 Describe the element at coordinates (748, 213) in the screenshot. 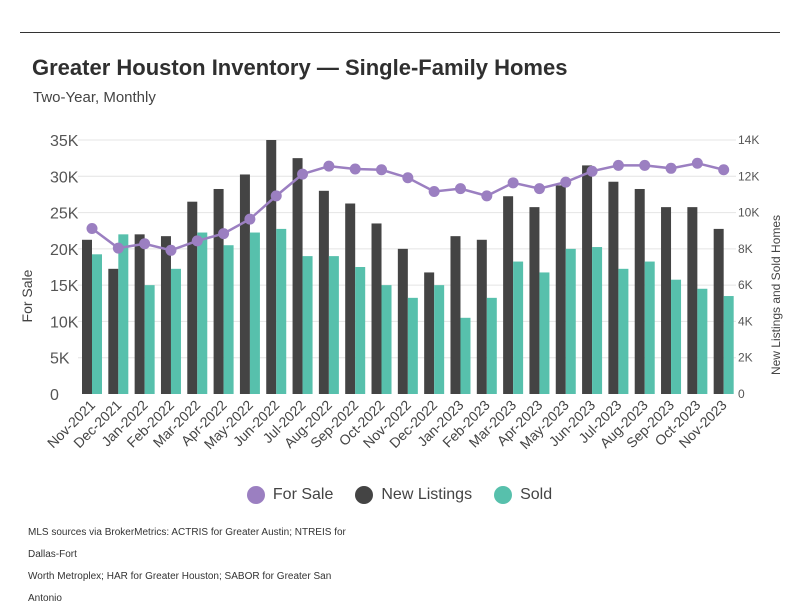

I see `y-right-tick-label-5: 10K` at that location.